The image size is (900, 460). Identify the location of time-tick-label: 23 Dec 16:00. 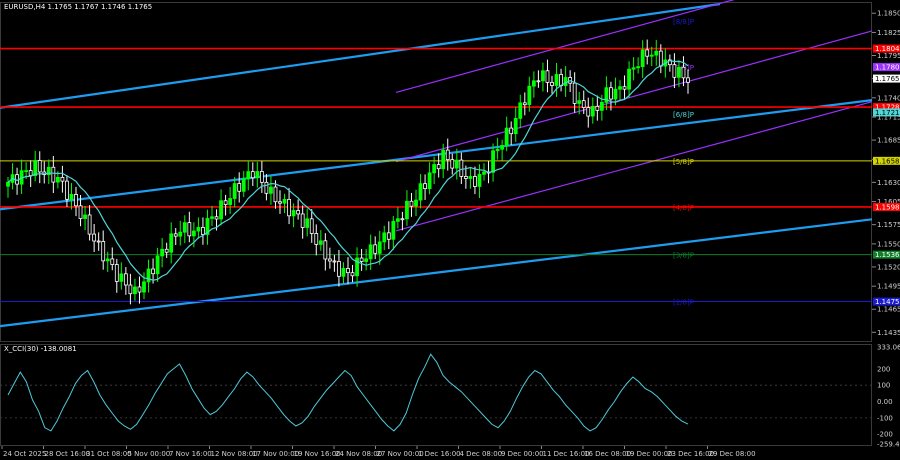
(690, 454).